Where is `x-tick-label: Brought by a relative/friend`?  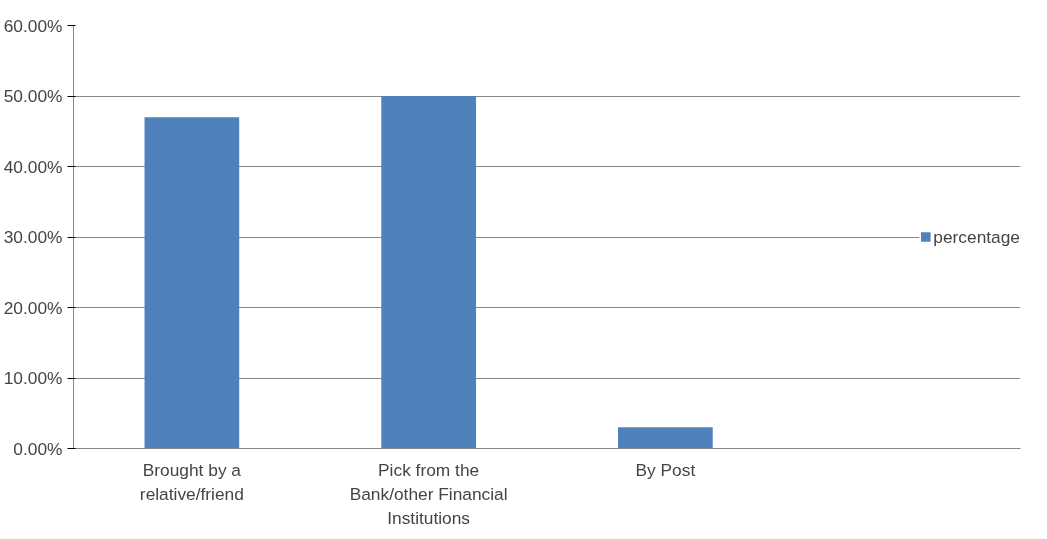
x-tick-label: Brought by a relative/friend is located at coordinates (191, 481).